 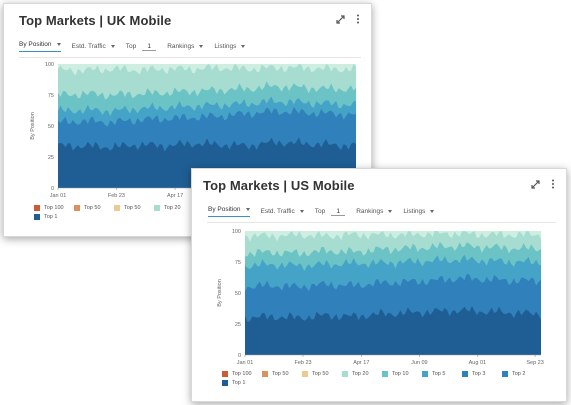 I want to click on legend-item: Top 10, so click(x=402, y=374).